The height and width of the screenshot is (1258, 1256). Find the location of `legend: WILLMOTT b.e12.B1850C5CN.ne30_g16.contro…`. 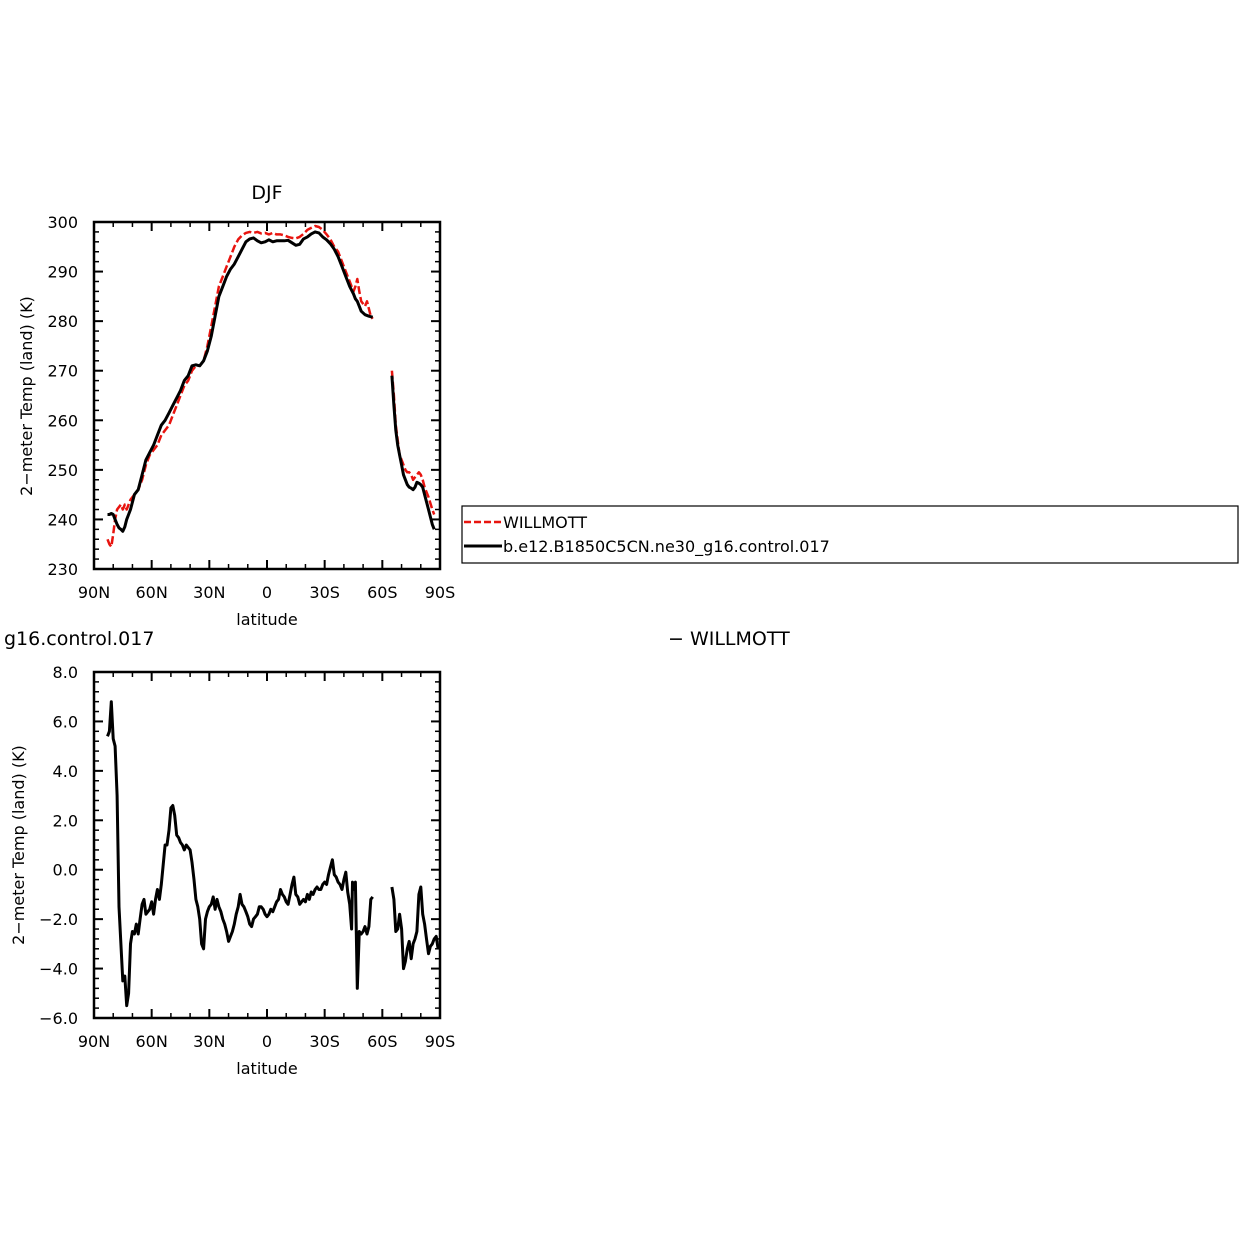

legend: WILLMOTT b.e12.B1850C5CN.ne30_g16.contro… is located at coordinates (850, 534).